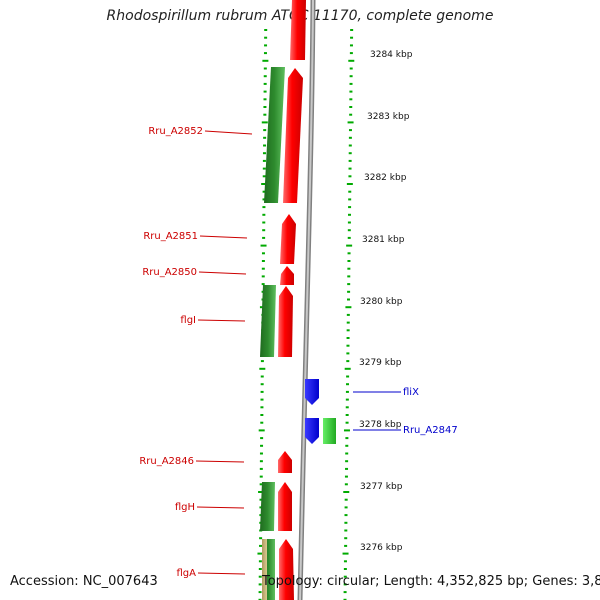  Describe the element at coordinates (175, 131) in the screenshot. I see `gene-label-rru-a2852: Rru_A2852` at that location.